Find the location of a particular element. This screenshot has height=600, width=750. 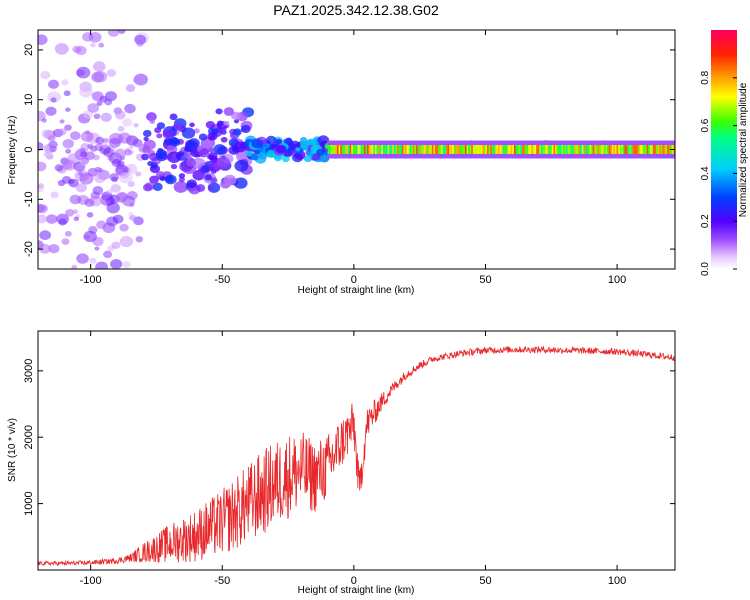

x-tick-label: -100 is located at coordinates (91, 581).